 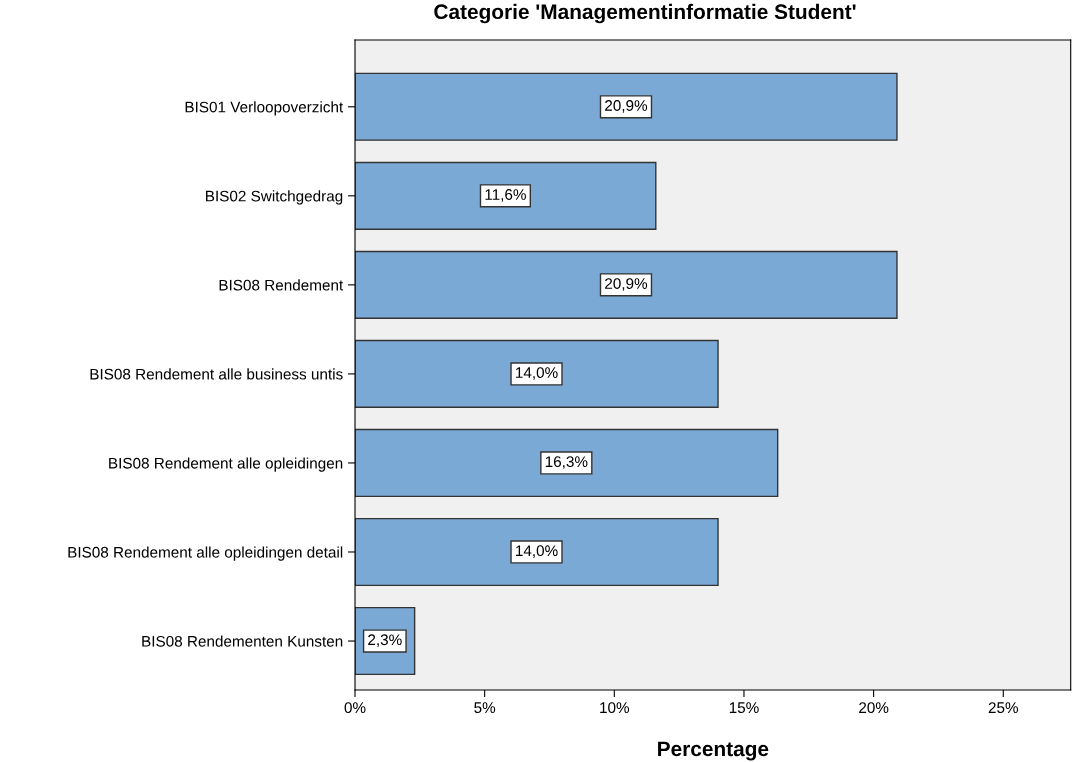 What do you see at coordinates (242, 641) in the screenshot?
I see `y-tick-label: BIS08 Rendementen Kunsten` at bounding box center [242, 641].